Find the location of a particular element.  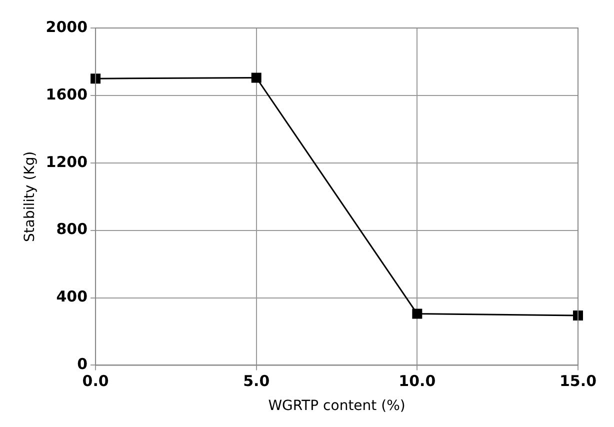

x-tick-label: 10.0 is located at coordinates (417, 381).